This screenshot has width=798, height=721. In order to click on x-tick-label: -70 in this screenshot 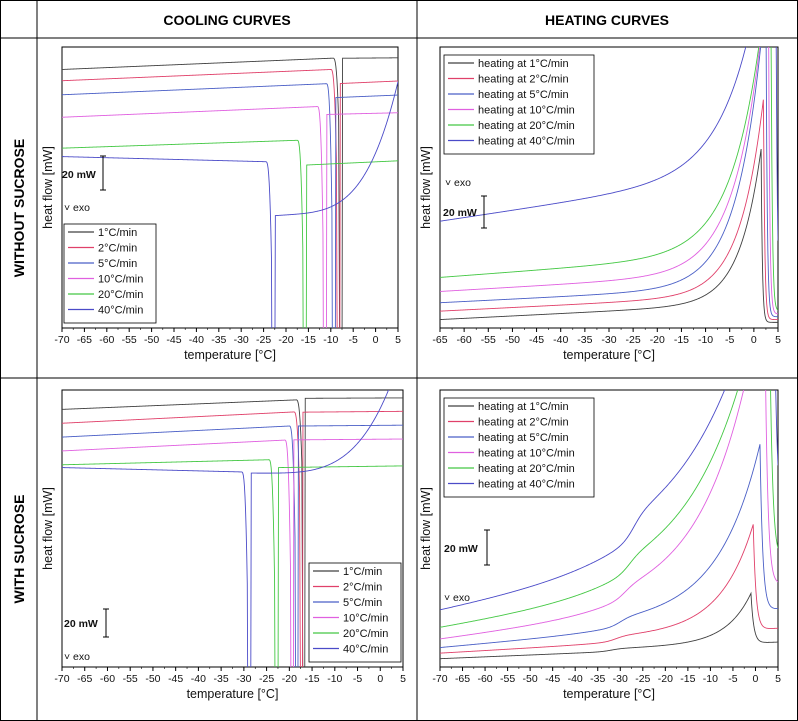, I will do `click(61, 340)`.